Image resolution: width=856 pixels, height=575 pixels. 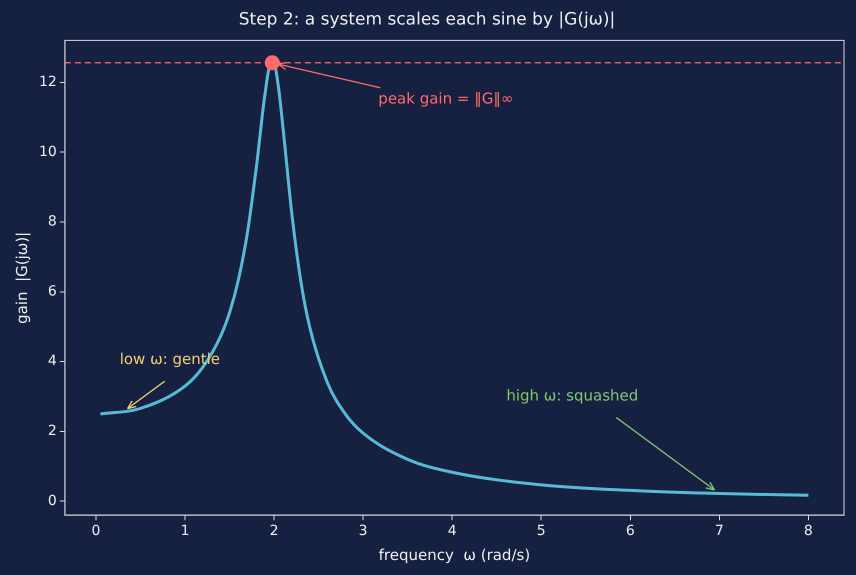 I want to click on annotation: high ω: squashed, so click(x=572, y=395).